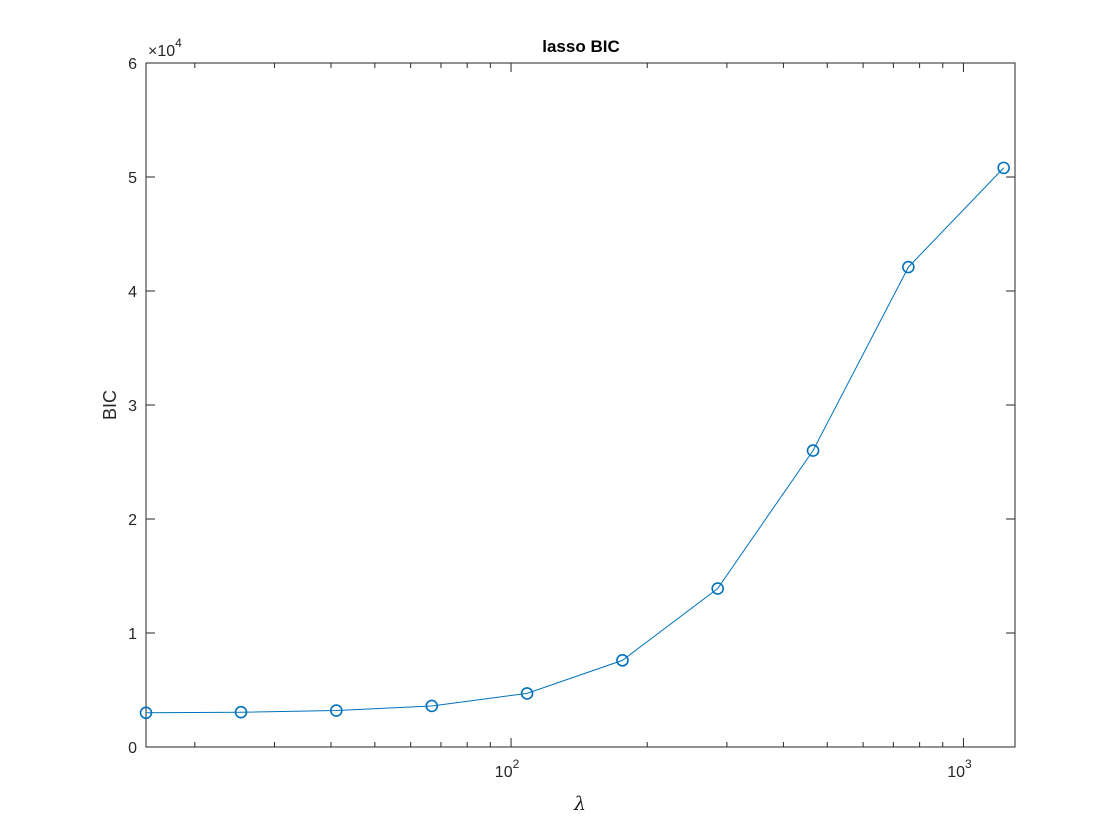 The width and height of the screenshot is (1120, 840). What do you see at coordinates (110, 405) in the screenshot?
I see `y-axis-label: BIC` at bounding box center [110, 405].